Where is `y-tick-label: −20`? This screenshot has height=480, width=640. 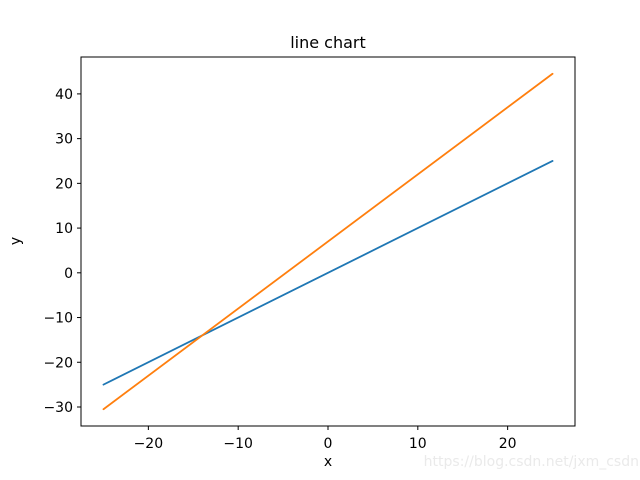
y-tick-label: −20 is located at coordinates (58, 363).